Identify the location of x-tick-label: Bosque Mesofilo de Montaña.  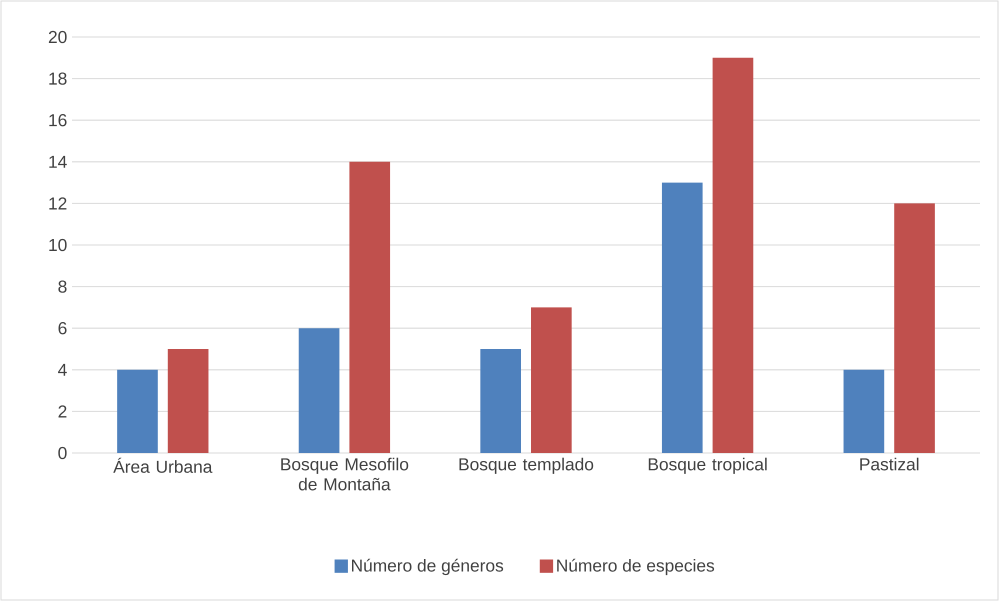
(344, 474).